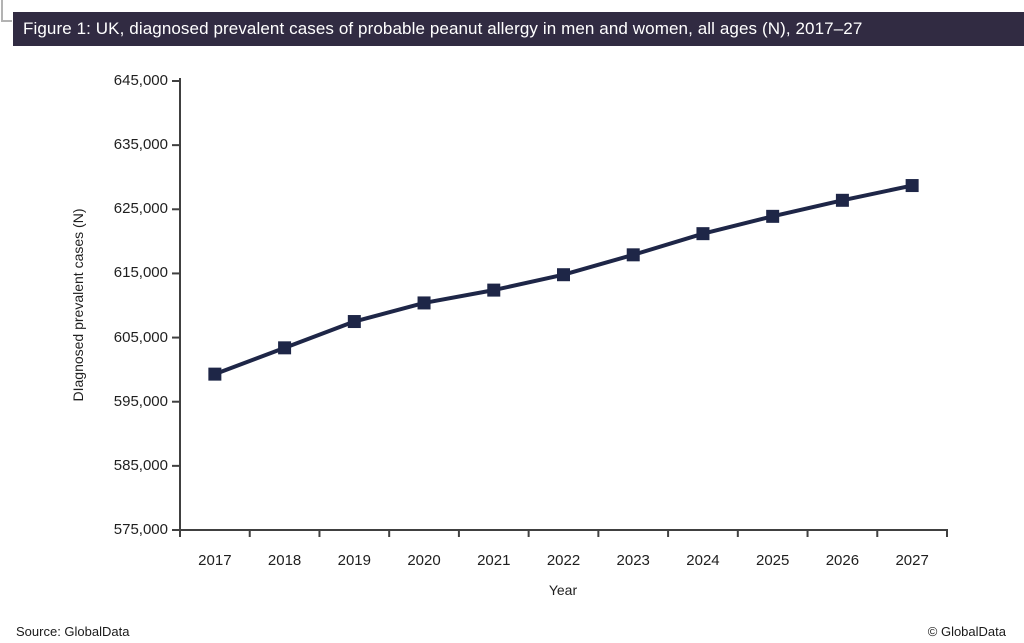 The width and height of the screenshot is (1024, 643). What do you see at coordinates (140, 209) in the screenshot?
I see `y-axis-tick-label: 625,000` at bounding box center [140, 209].